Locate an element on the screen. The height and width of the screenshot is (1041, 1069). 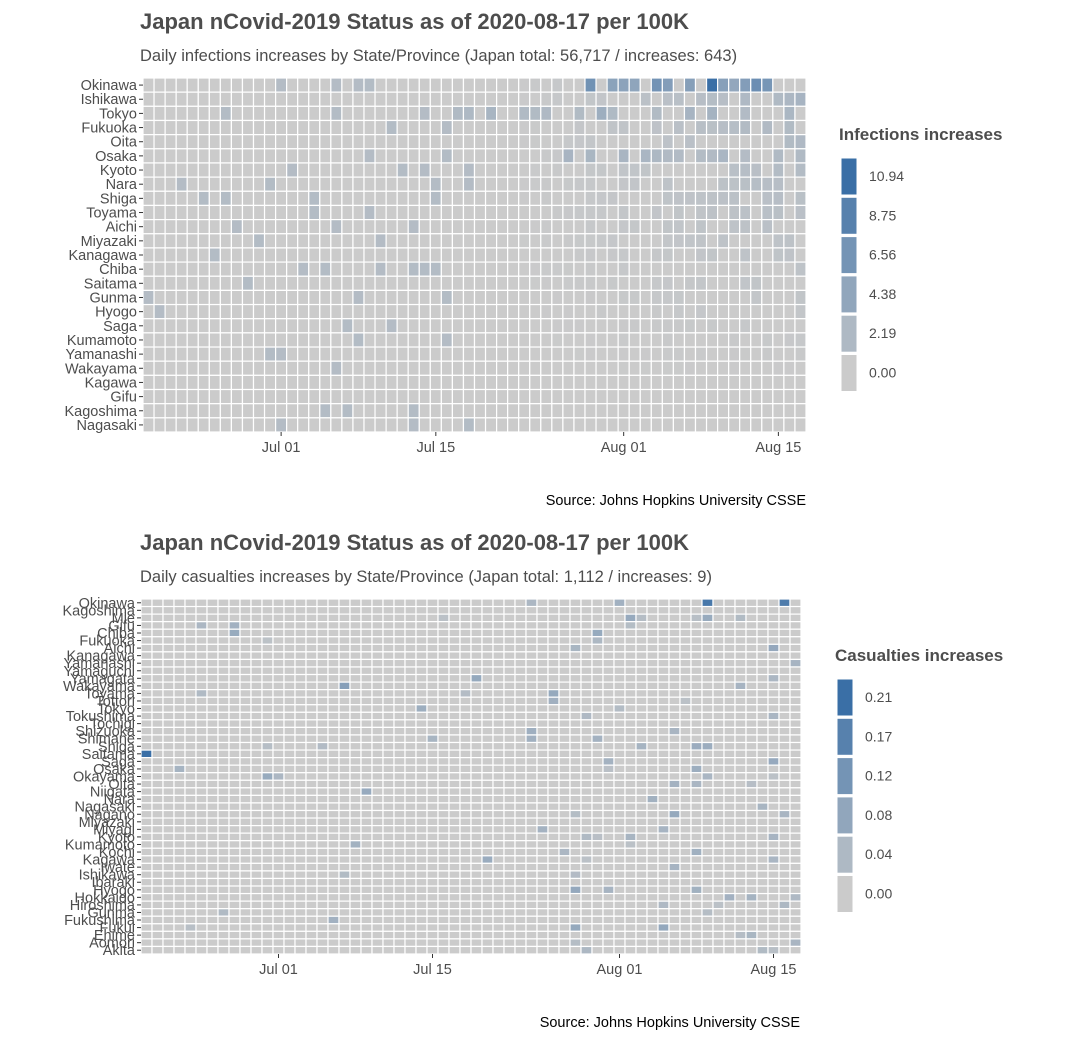
y-tick-label: Tokyo is located at coordinates (116, 710).